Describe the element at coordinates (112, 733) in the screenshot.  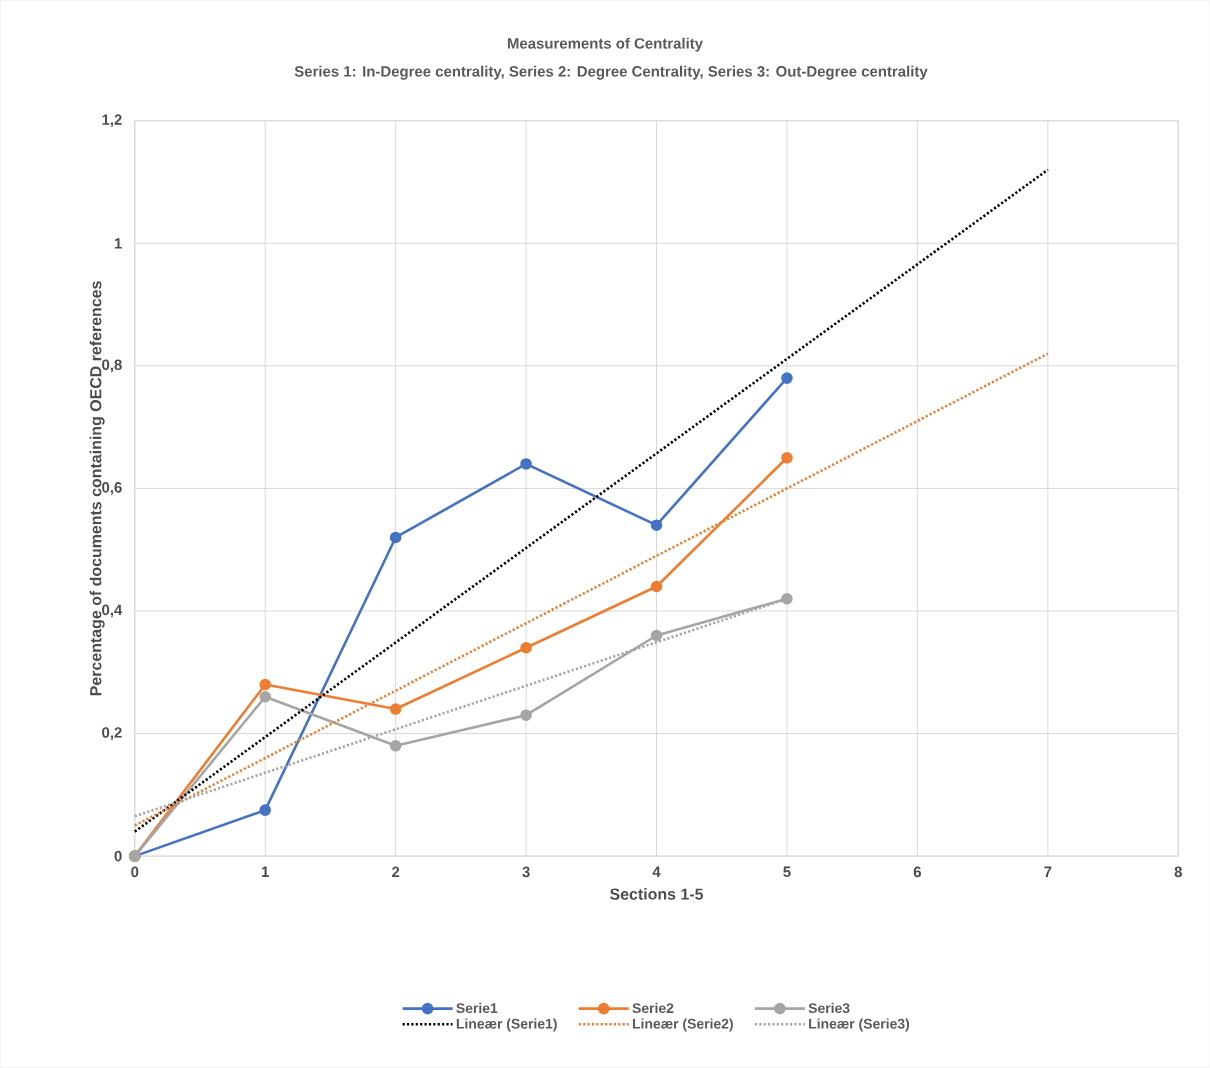
I see `y-tick-label: 0,2` at that location.